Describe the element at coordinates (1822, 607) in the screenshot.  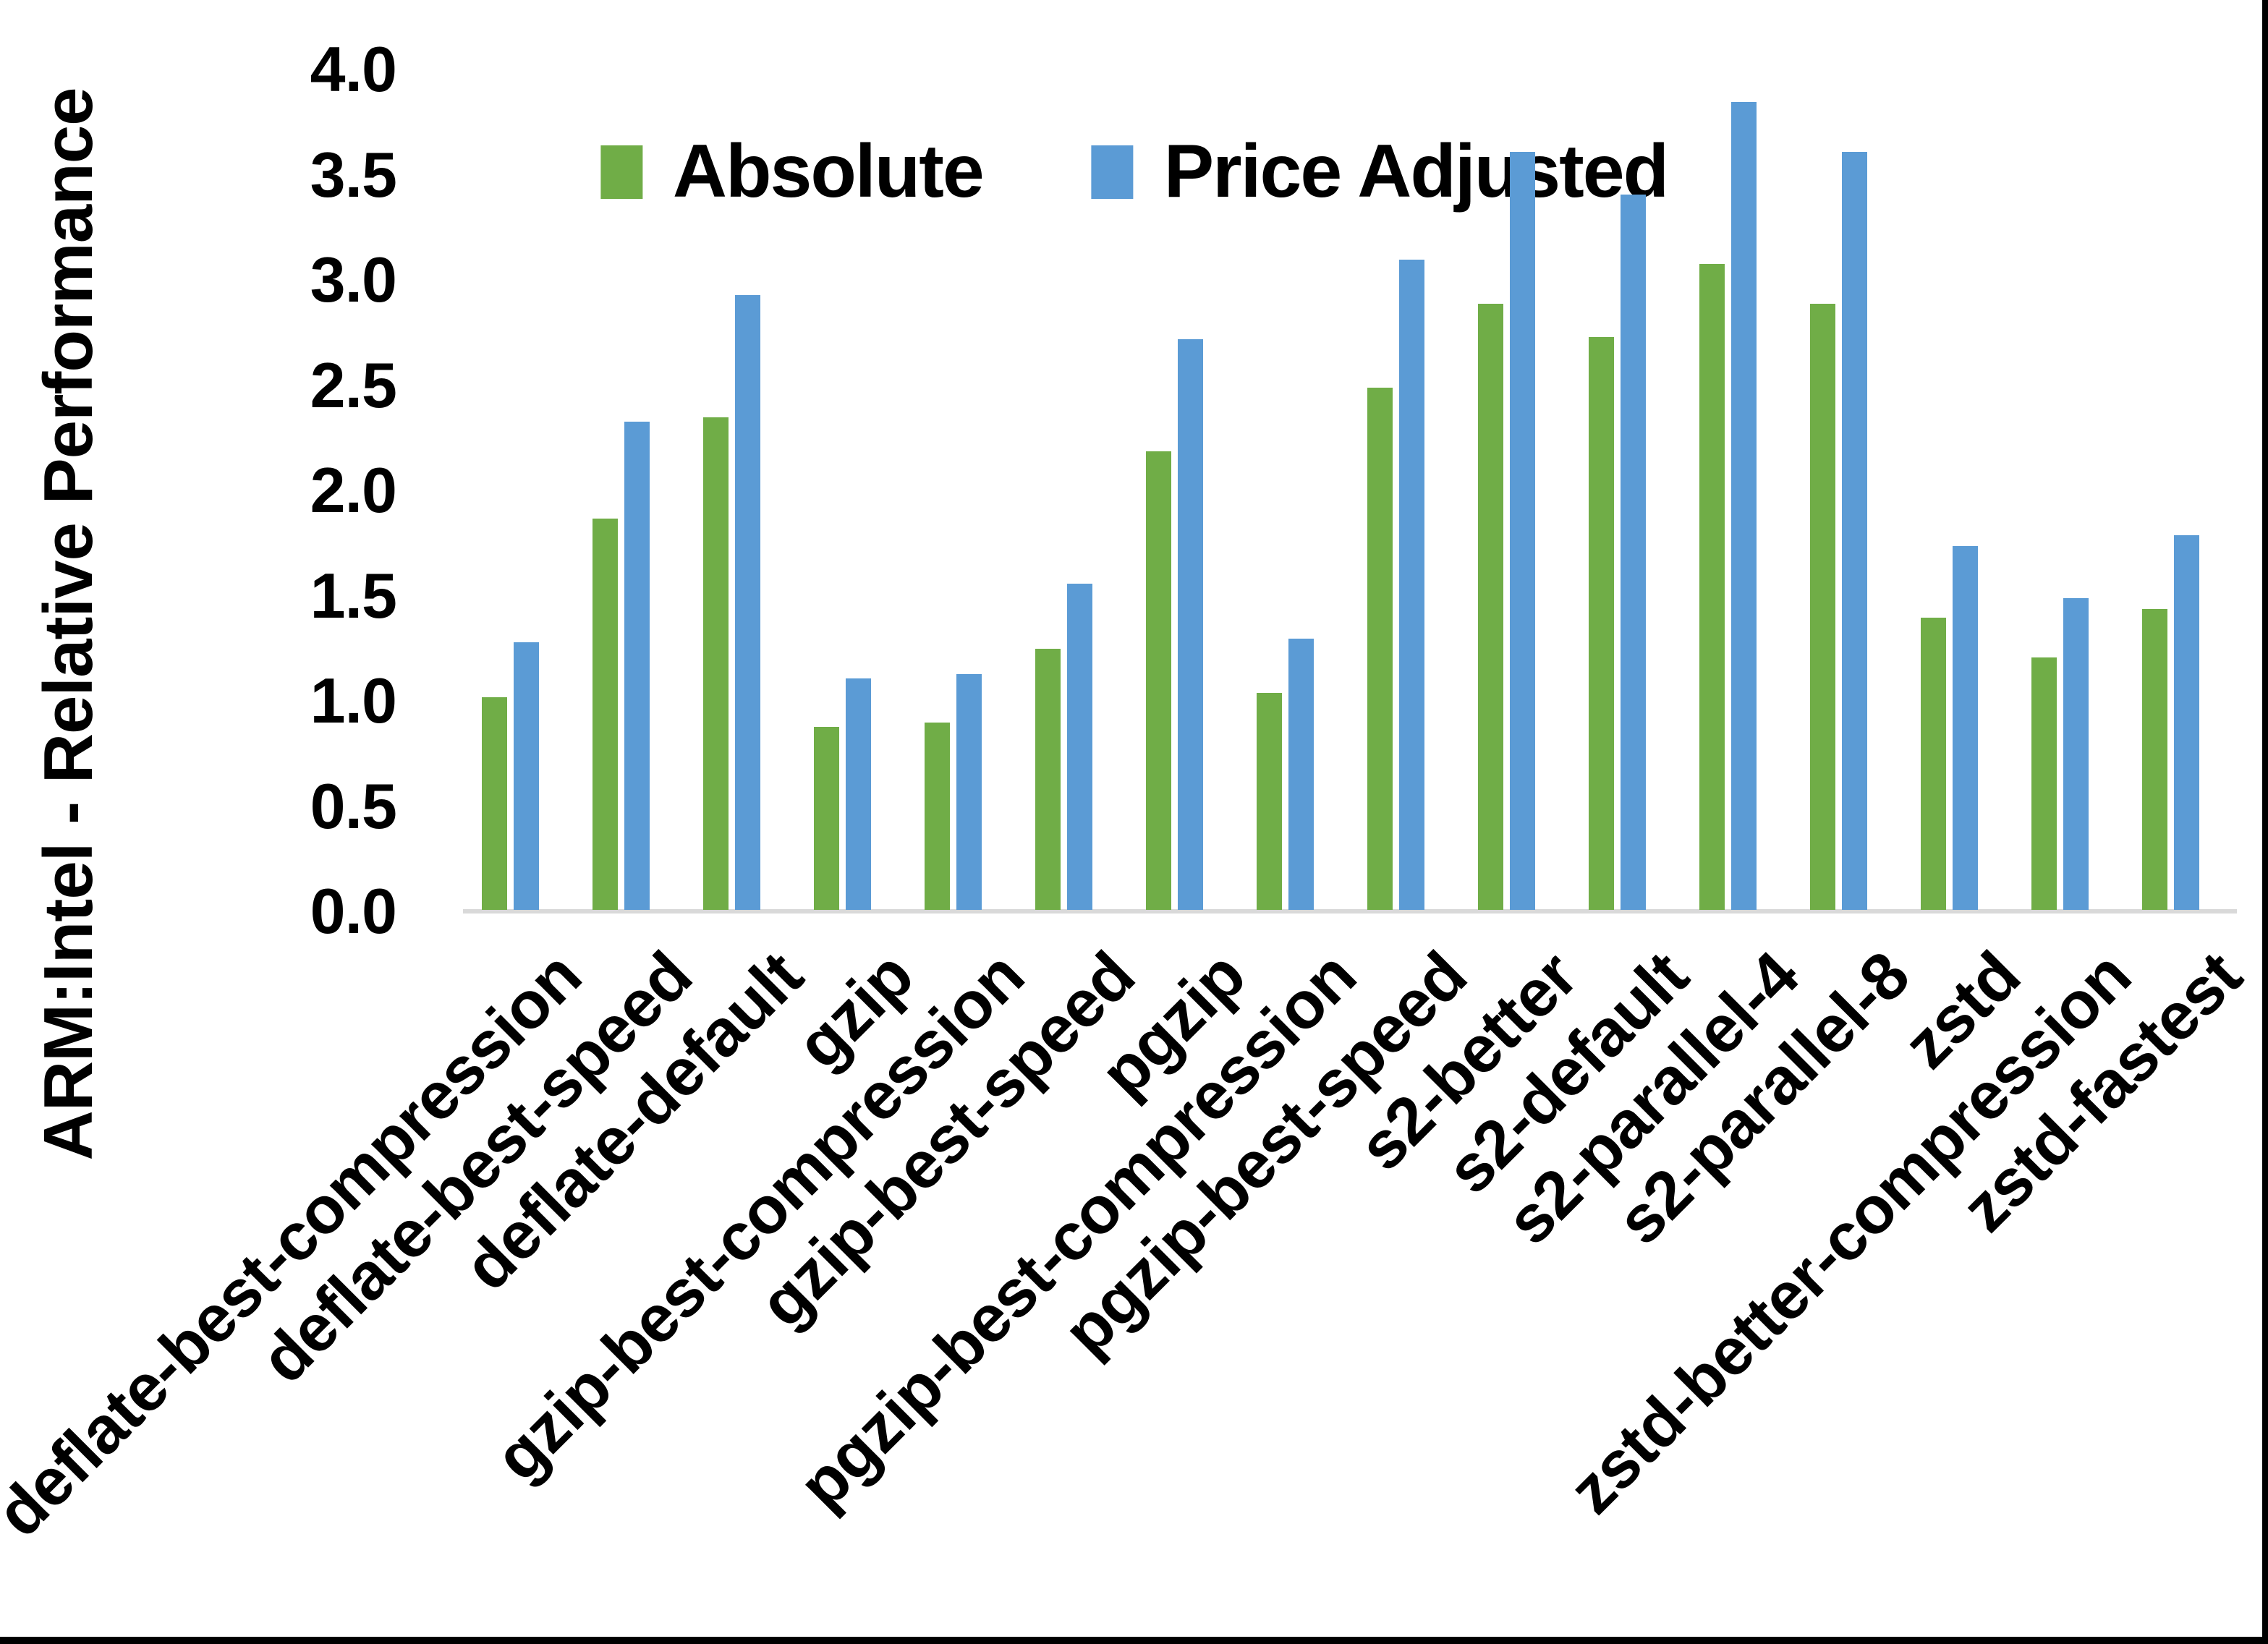
I see `bar-s2-parallel-8-absolute` at that location.